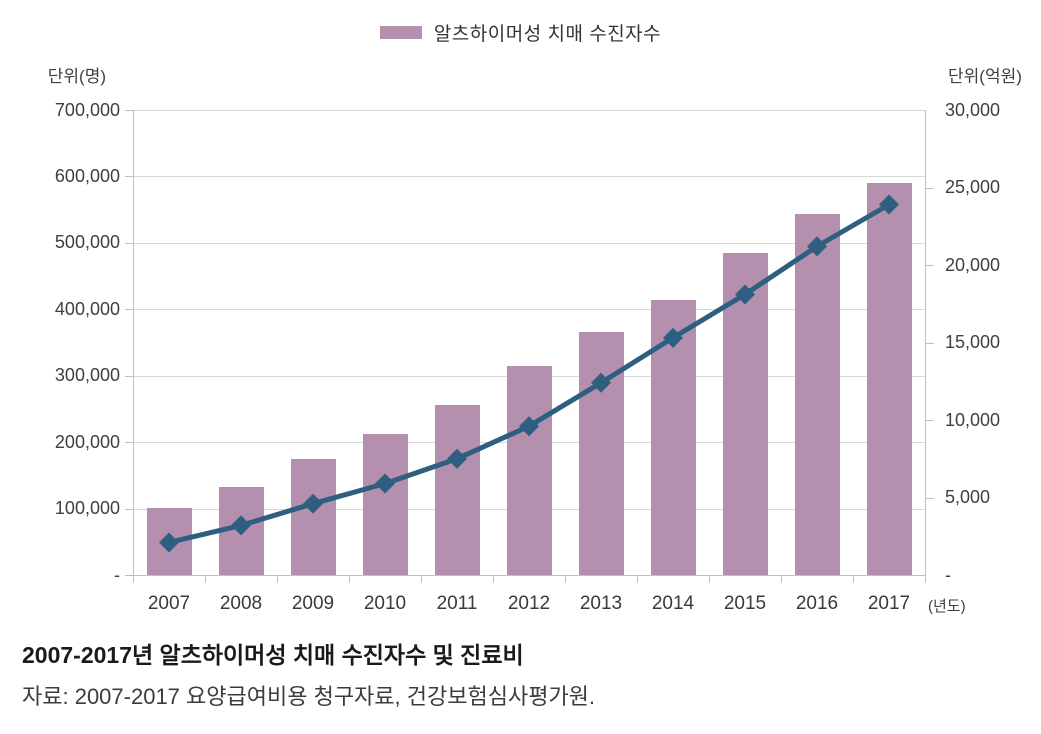 The image size is (1041, 734). What do you see at coordinates (87, 441) in the screenshot?
I see `left-axis-tick-label: 200,000` at bounding box center [87, 441].